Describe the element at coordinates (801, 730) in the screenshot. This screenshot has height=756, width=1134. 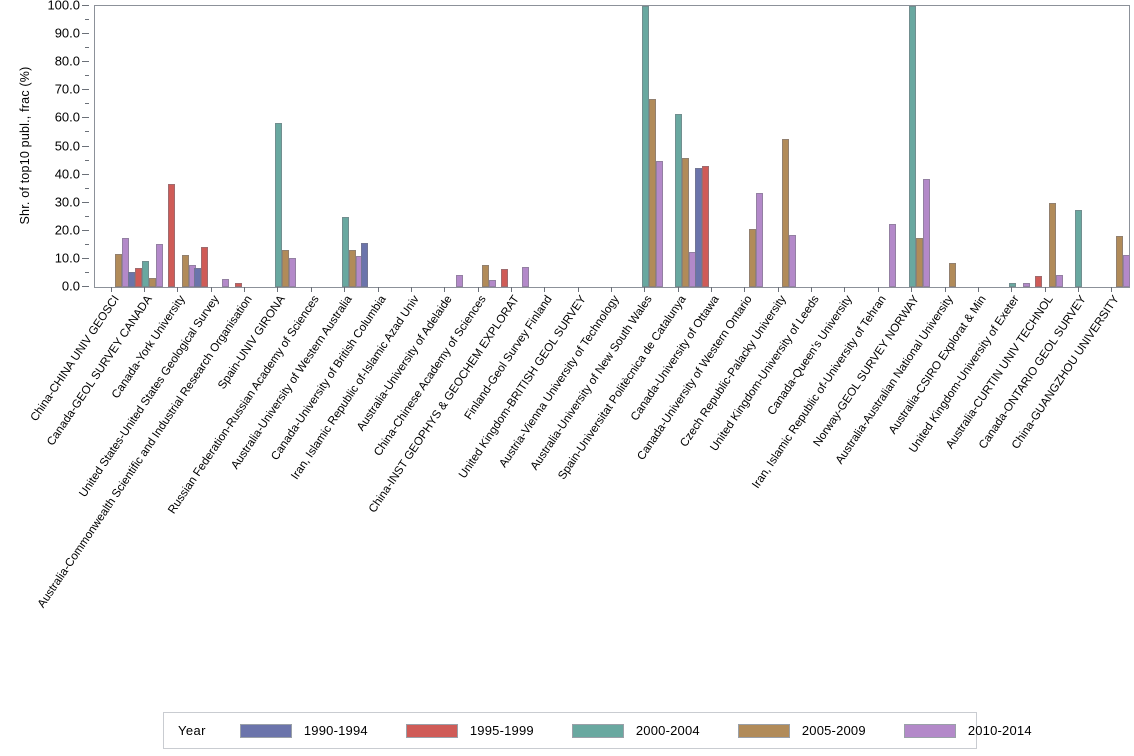
I see `legend-item: 2005-2009` at that location.